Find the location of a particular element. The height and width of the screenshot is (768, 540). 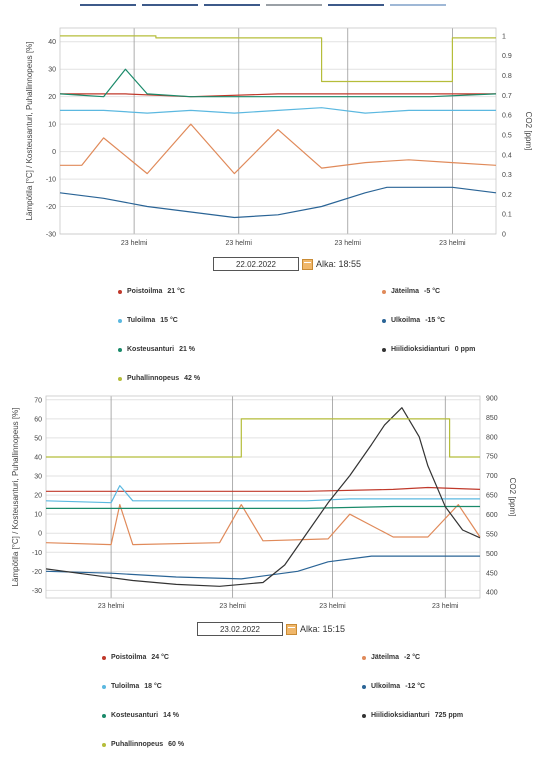

legend-item: Jäteilma -5 °C is located at coordinates (411, 291).